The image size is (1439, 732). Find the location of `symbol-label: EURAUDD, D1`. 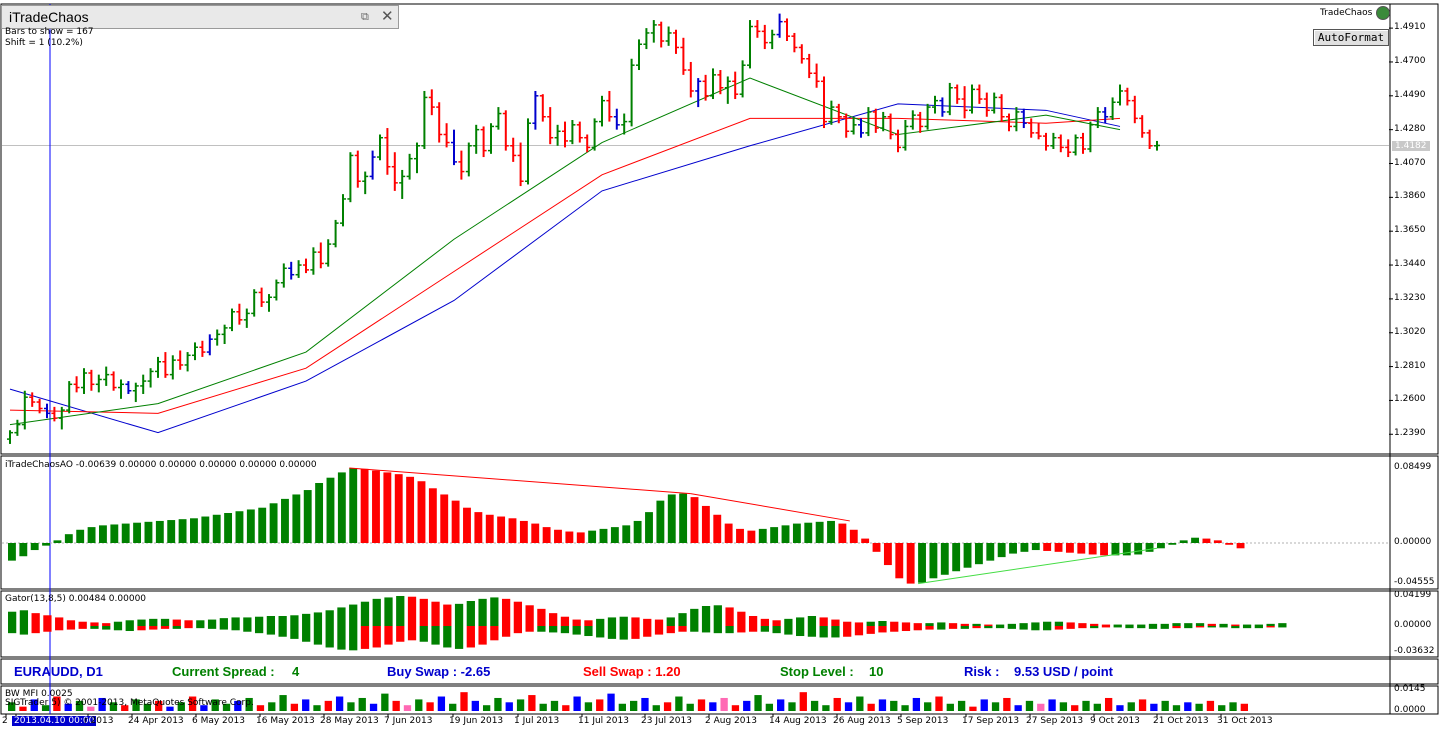

symbol-label: EURAUDD, D1 is located at coordinates (58, 671).